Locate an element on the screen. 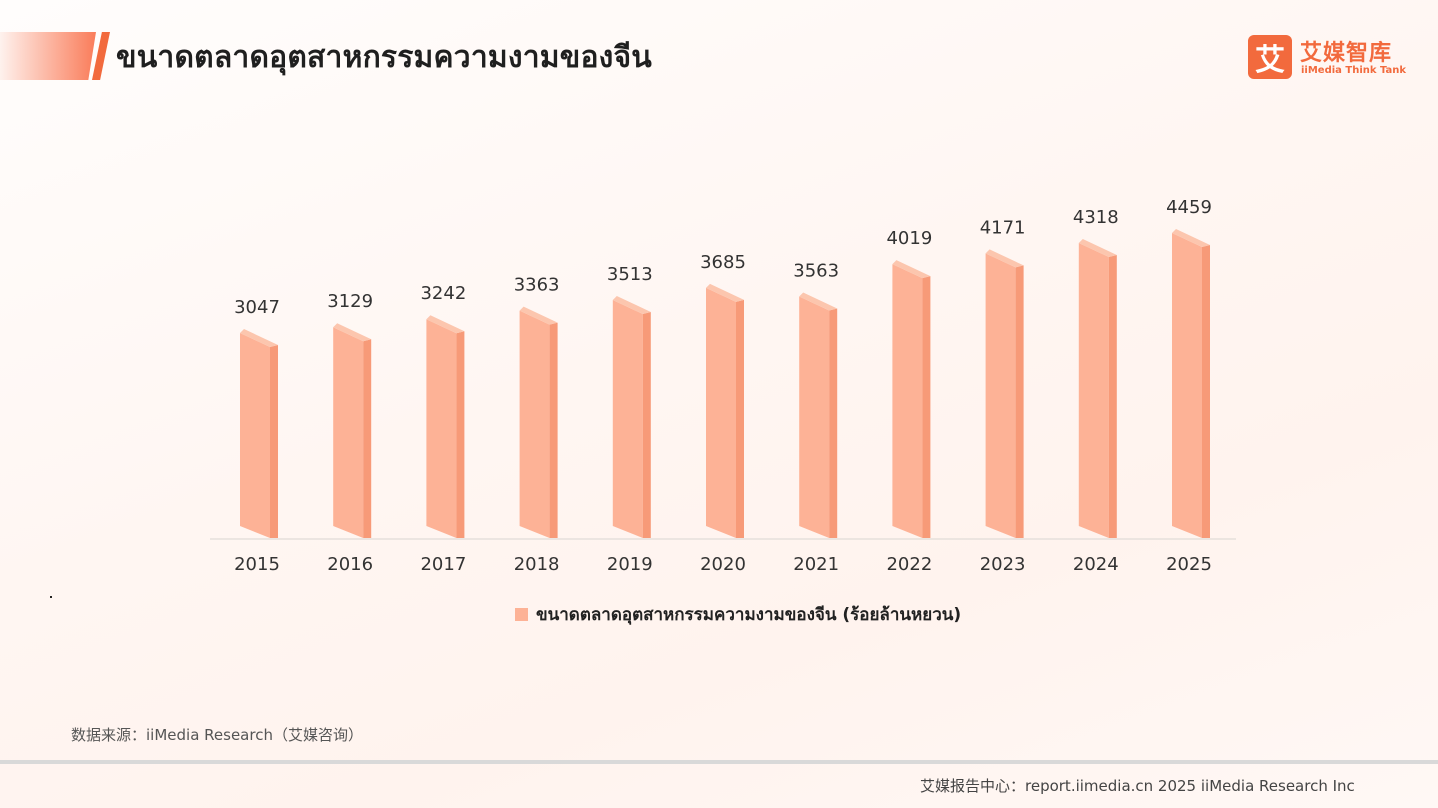 The image size is (1438, 808). data-label: 3129 is located at coordinates (350, 301).